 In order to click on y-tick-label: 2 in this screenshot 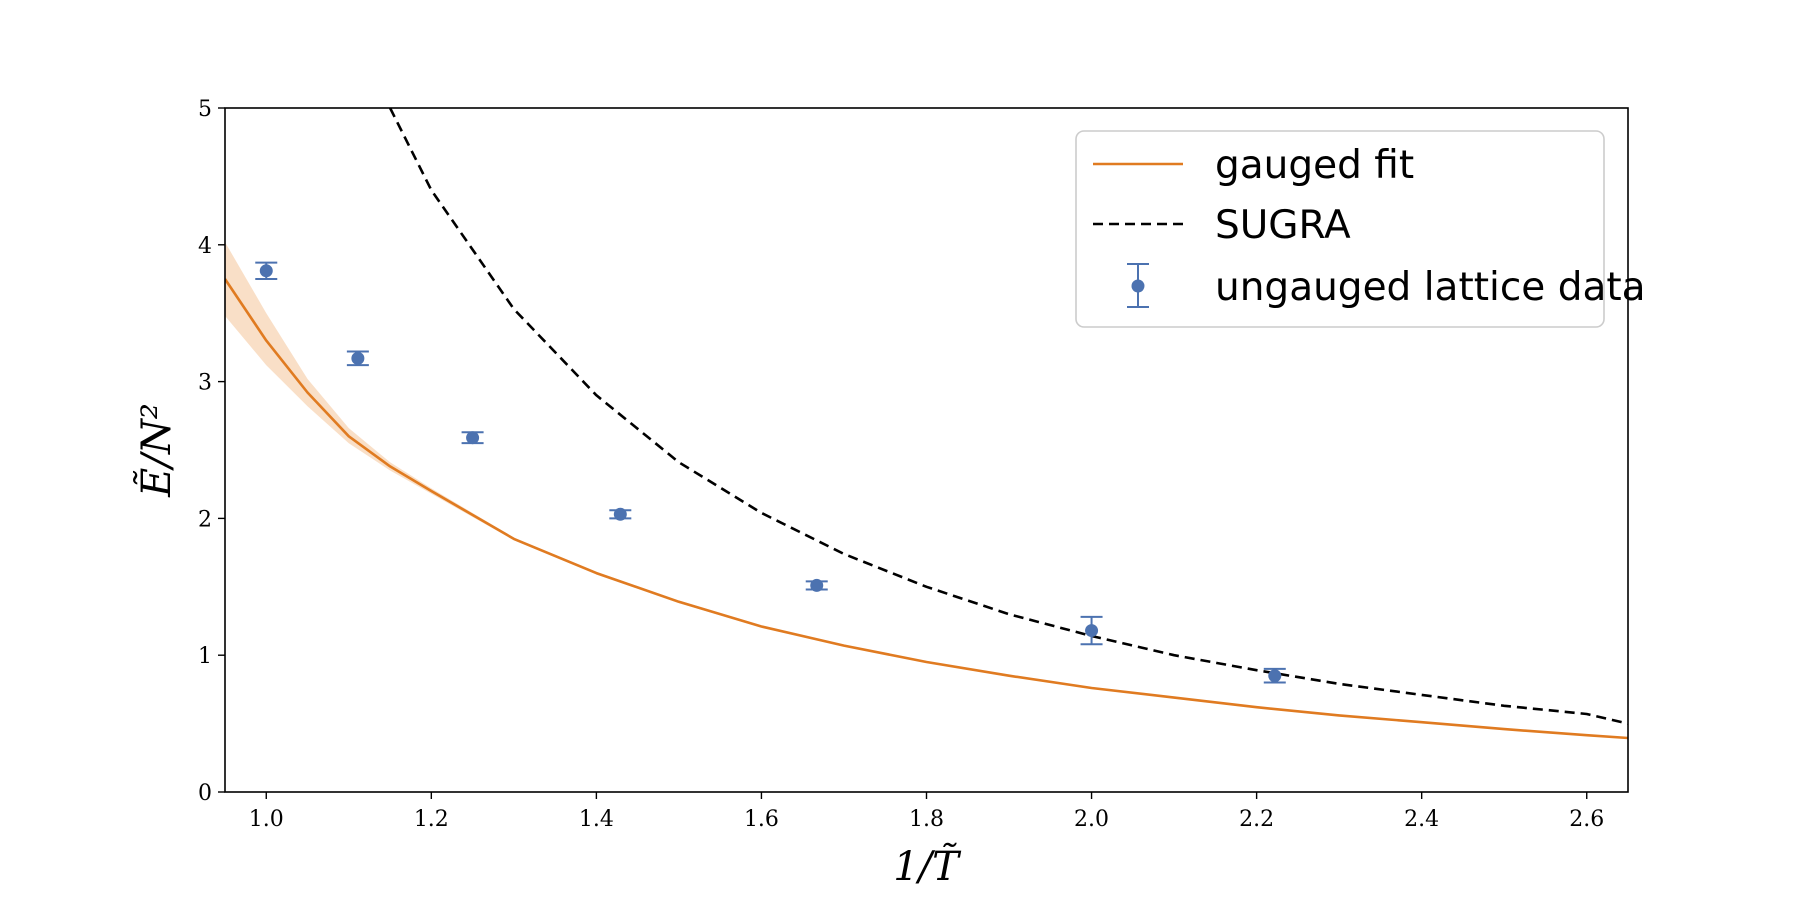, I will do `click(205, 519)`.